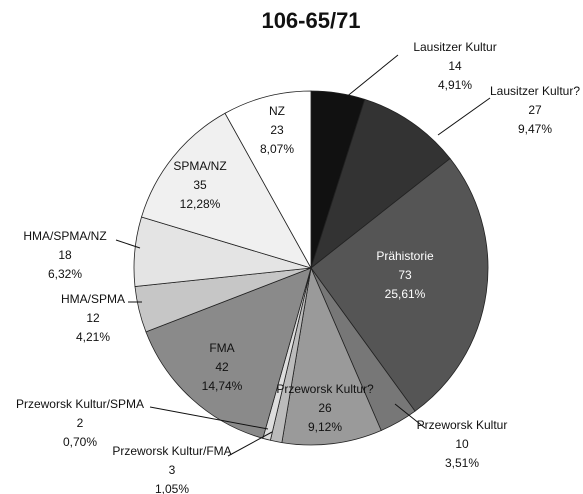 The image size is (583, 494). What do you see at coordinates (325, 408) in the screenshot?
I see `slice-value: 26` at bounding box center [325, 408].